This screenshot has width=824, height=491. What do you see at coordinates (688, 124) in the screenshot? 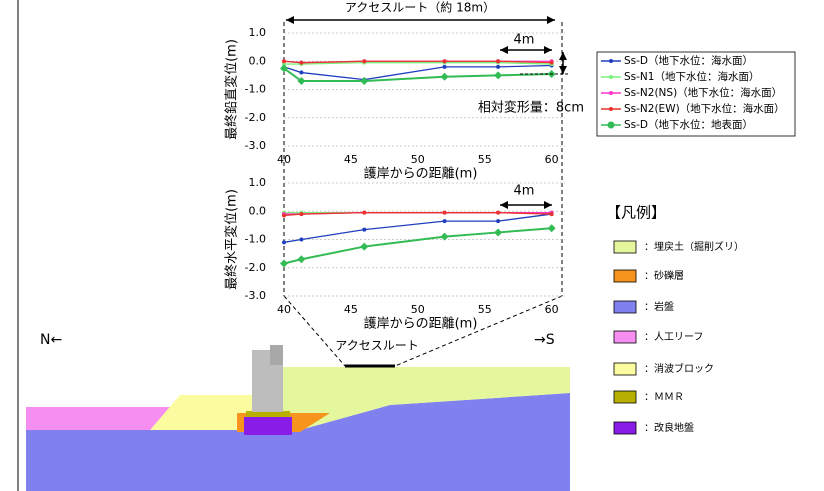
I see `legend-label: Ss-D（地下水位：地表面）` at bounding box center [688, 124].